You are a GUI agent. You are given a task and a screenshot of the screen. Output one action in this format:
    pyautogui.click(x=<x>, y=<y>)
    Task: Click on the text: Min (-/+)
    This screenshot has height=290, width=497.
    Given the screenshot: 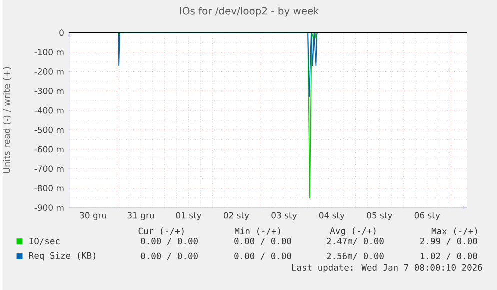 What is the action you would take?
    pyautogui.click(x=257, y=232)
    